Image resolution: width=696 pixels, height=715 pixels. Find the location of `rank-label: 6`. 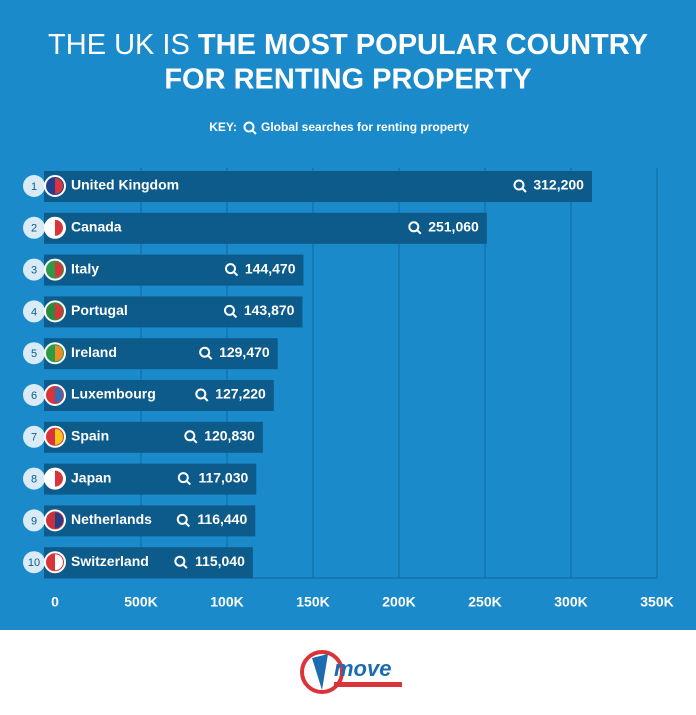

rank-label: 6 is located at coordinates (34, 396).